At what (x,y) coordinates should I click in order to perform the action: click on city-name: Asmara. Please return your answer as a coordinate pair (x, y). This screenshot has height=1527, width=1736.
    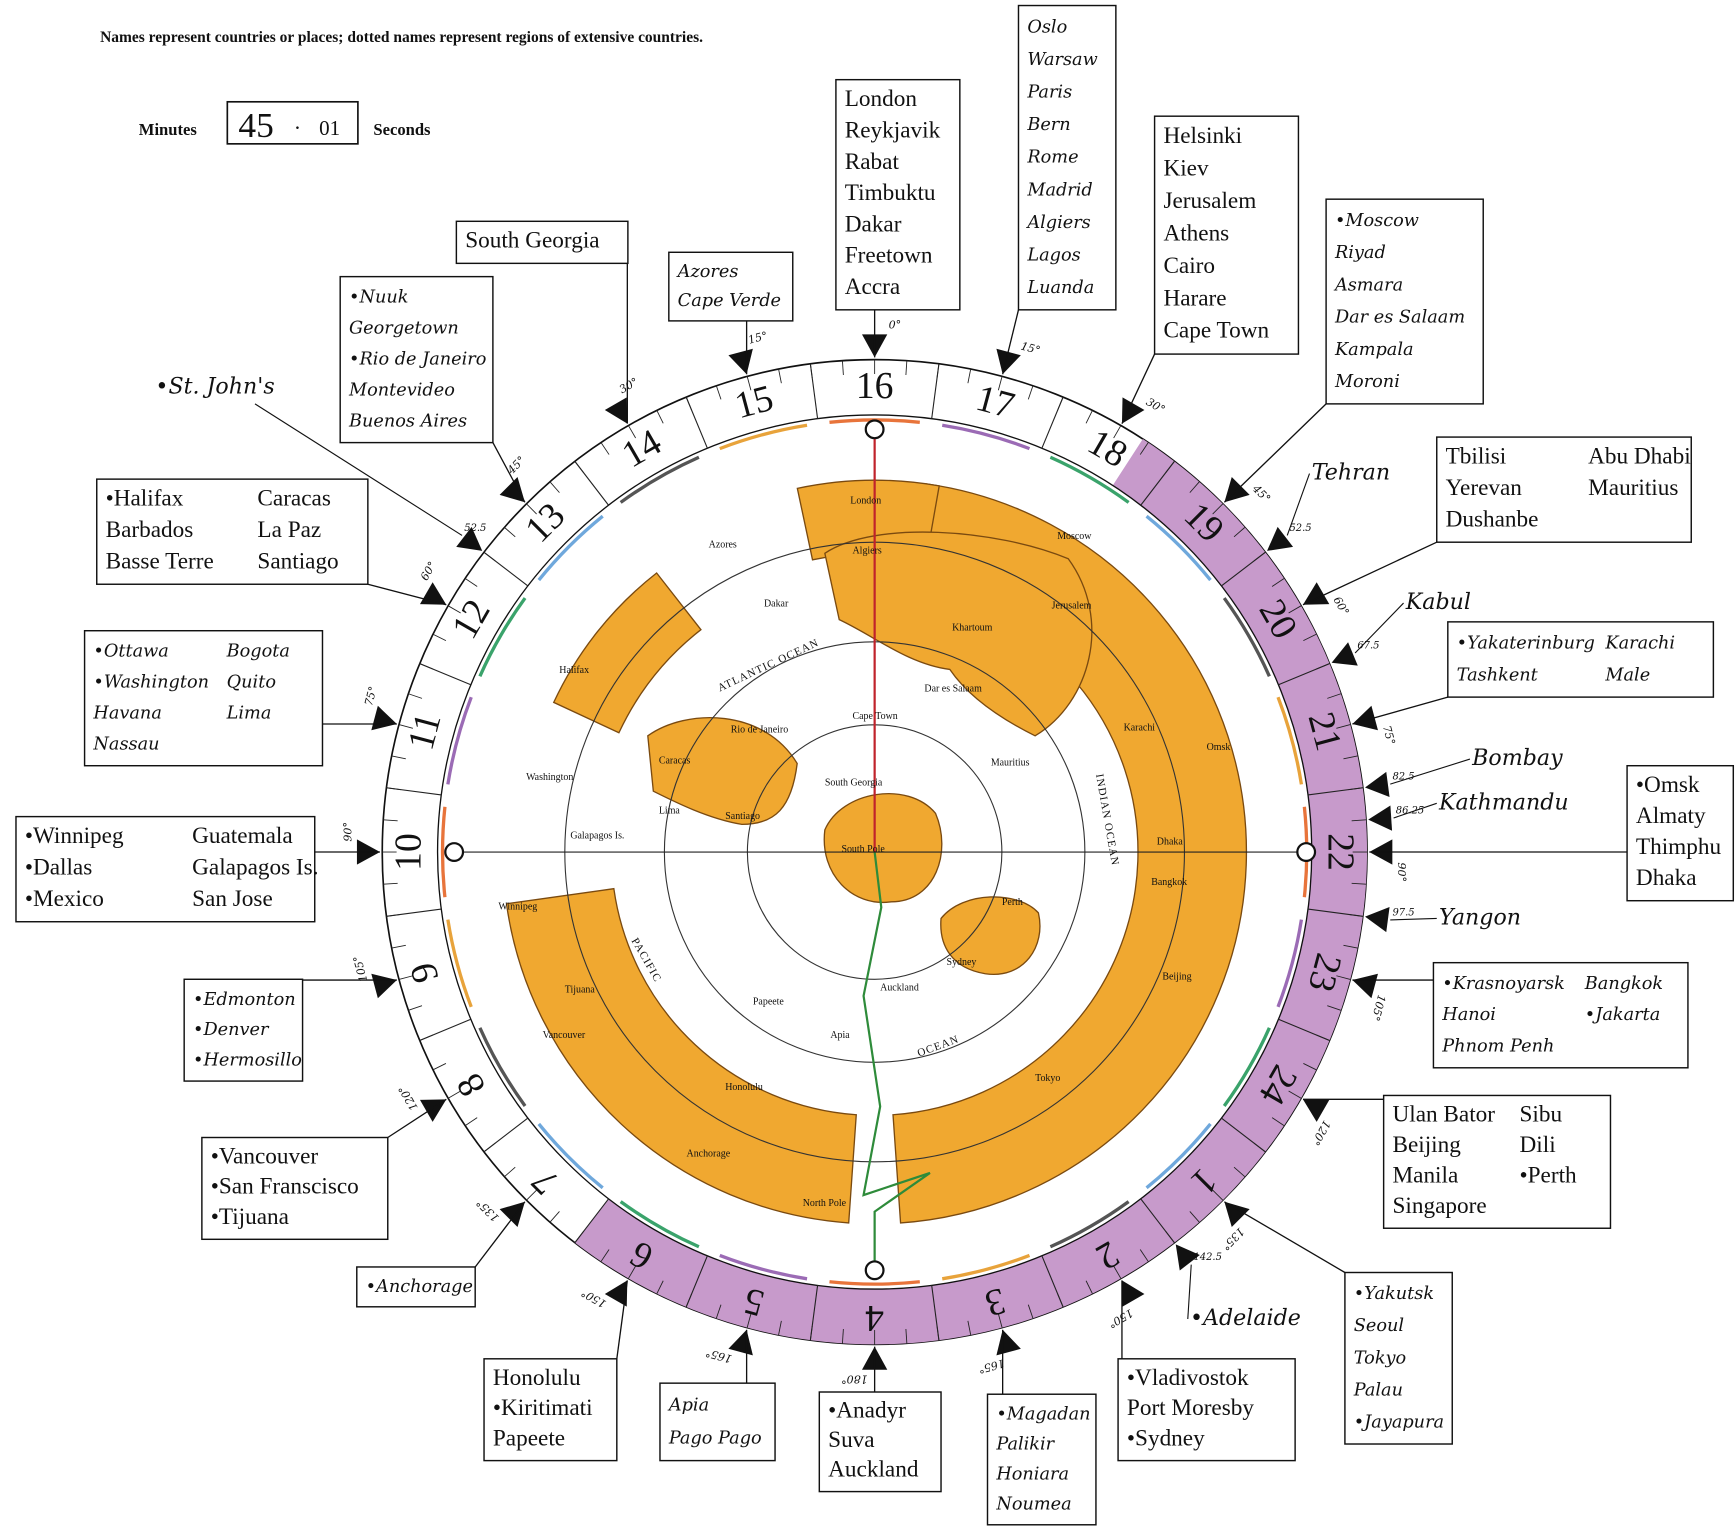
    Looking at the image, I should click on (1368, 285).